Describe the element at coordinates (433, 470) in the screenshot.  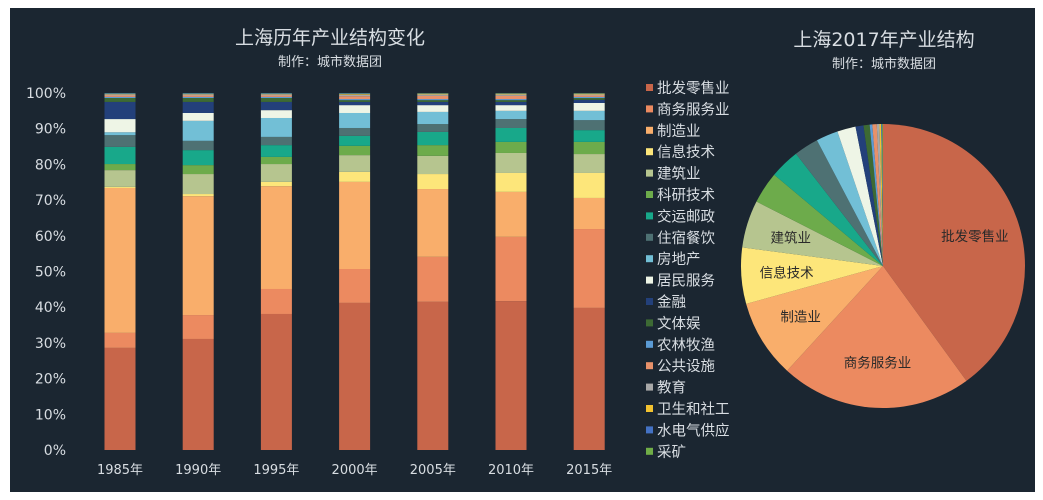
I see `x-tick-label: 2005年` at that location.